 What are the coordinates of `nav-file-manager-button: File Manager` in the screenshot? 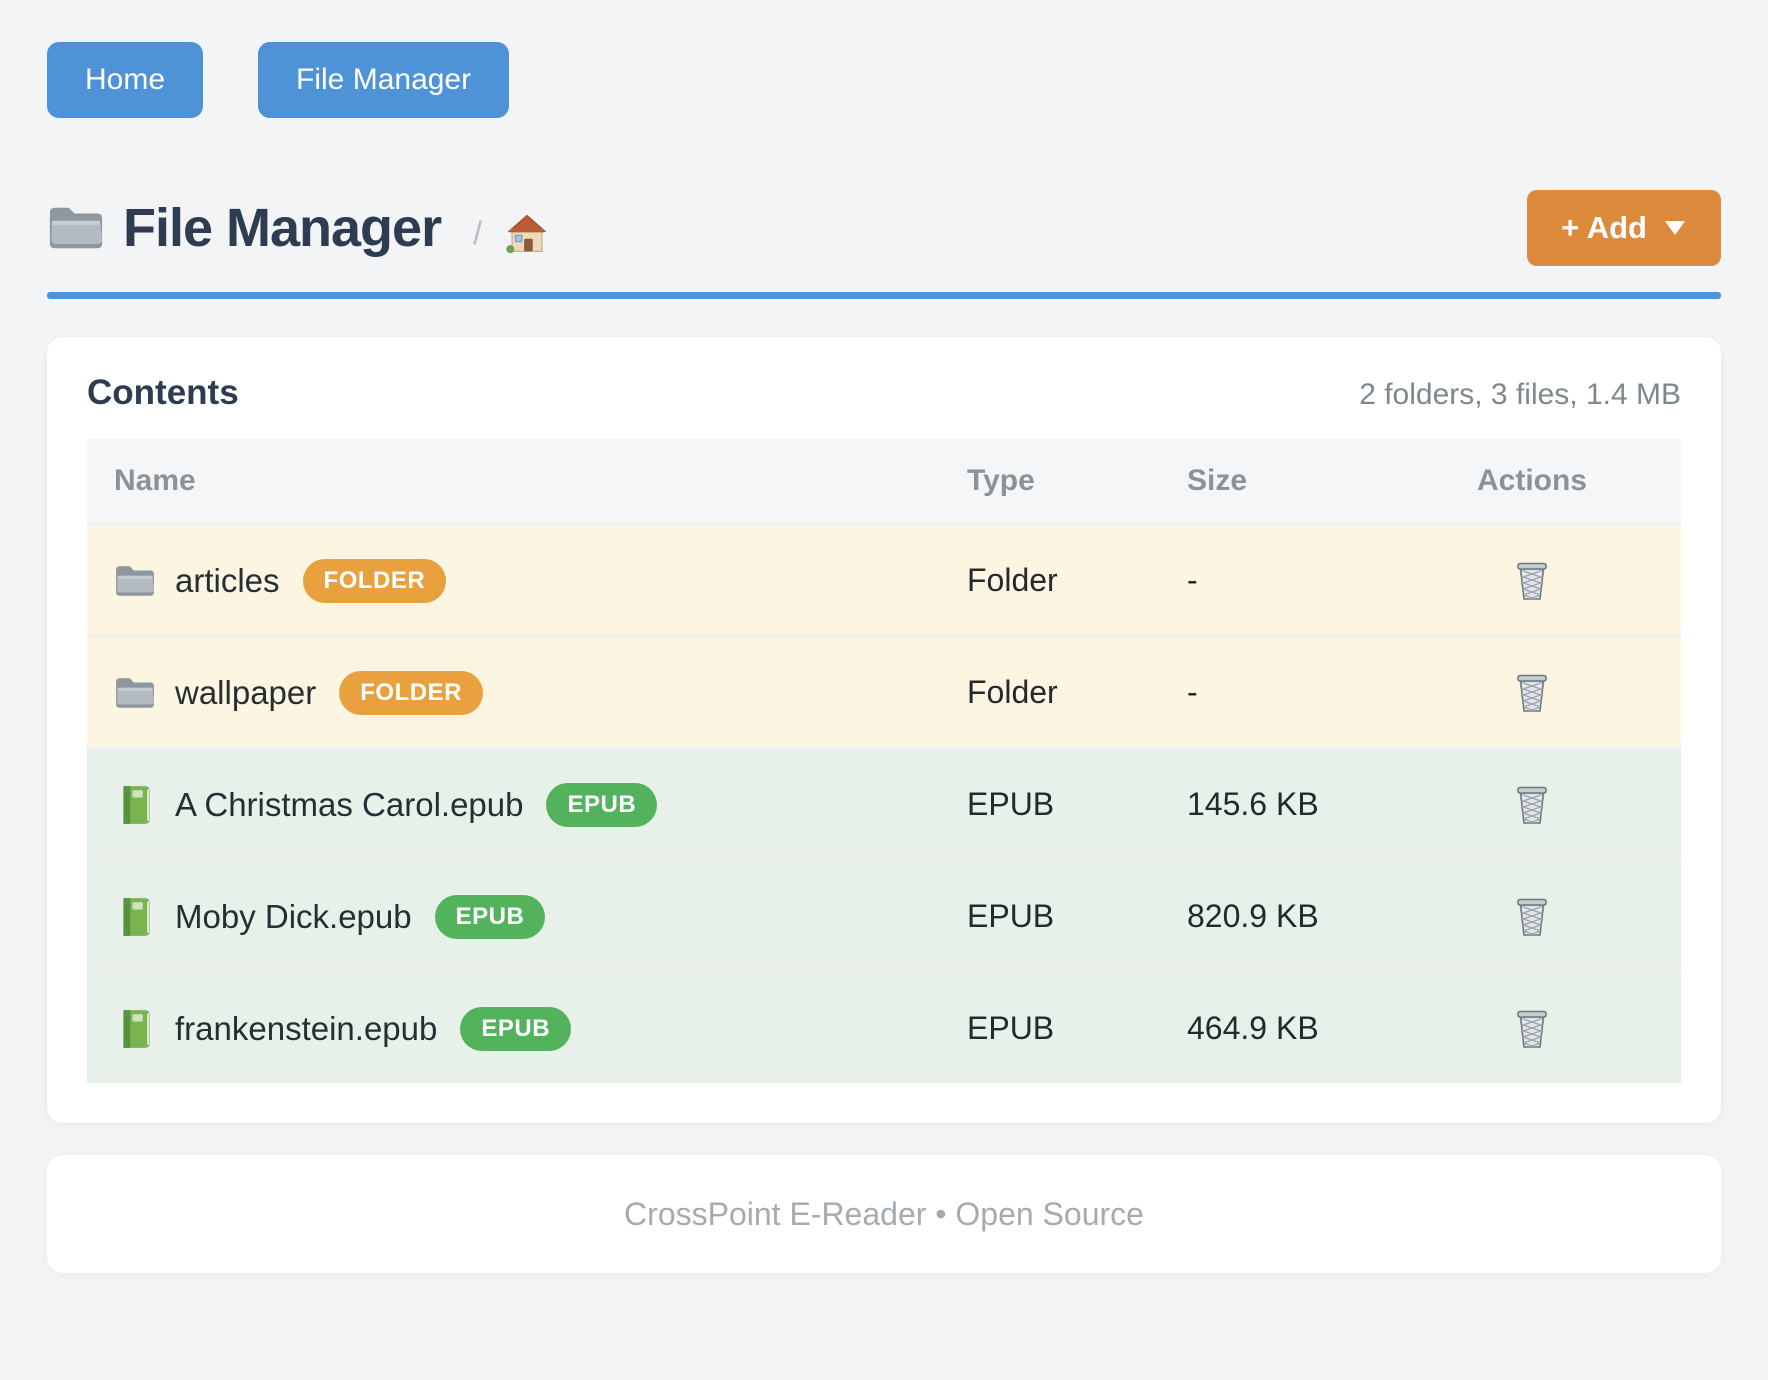 It's located at (384, 80).